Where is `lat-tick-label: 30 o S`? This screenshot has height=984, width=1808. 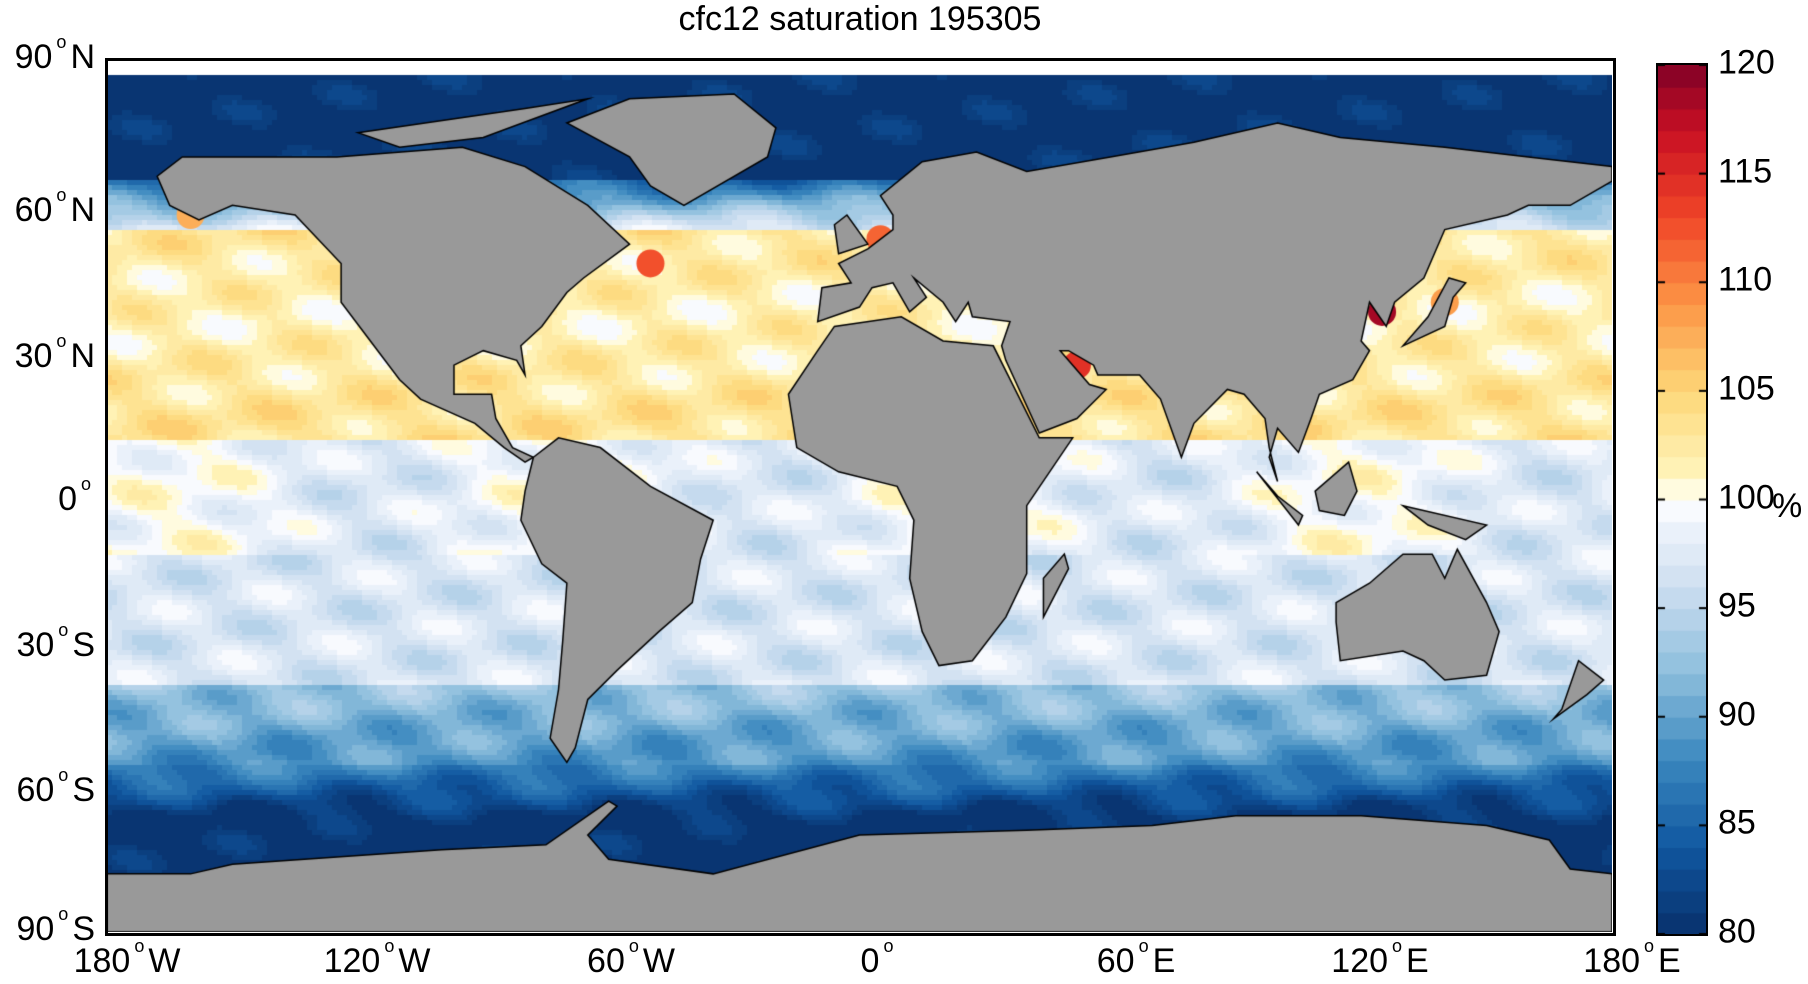
lat-tick-label: 30 o S is located at coordinates (55, 642).